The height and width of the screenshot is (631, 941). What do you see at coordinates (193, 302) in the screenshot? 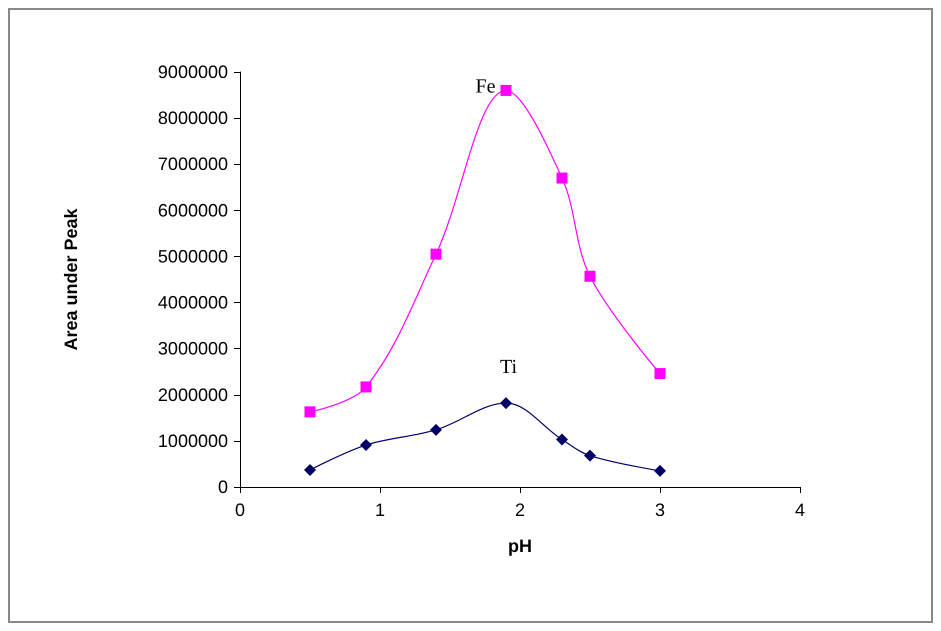
I see `y-tick-label: 4000000` at bounding box center [193, 302].